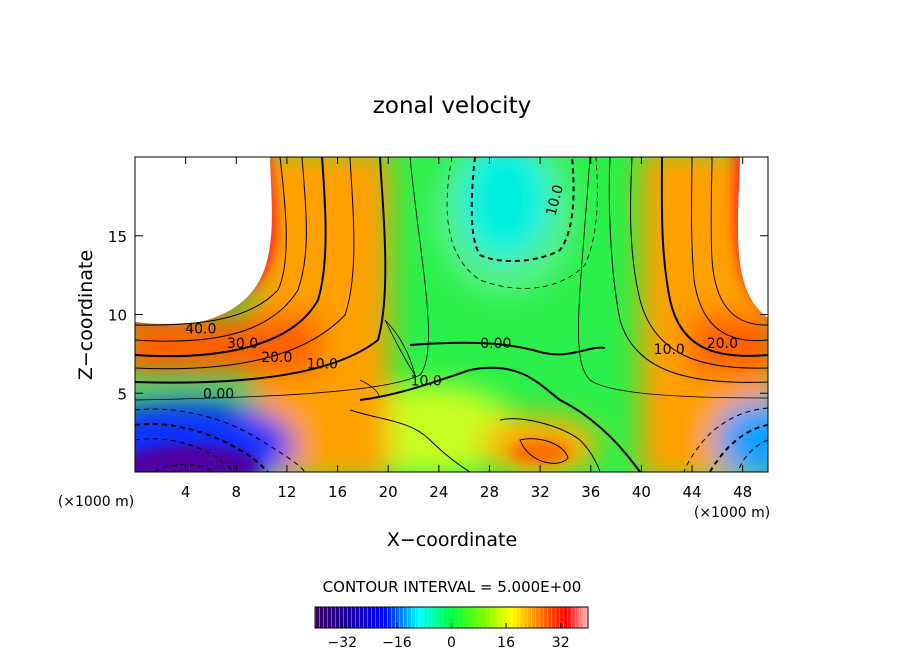  I want to click on chart-title: zonal velocity, so click(452, 106).